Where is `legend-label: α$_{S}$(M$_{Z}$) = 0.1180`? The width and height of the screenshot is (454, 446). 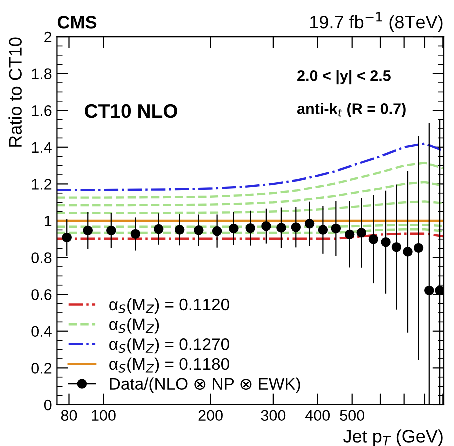
legend-label: α$_{S}$(M$_{Z}$) = 0.1180 is located at coordinates (170, 366).